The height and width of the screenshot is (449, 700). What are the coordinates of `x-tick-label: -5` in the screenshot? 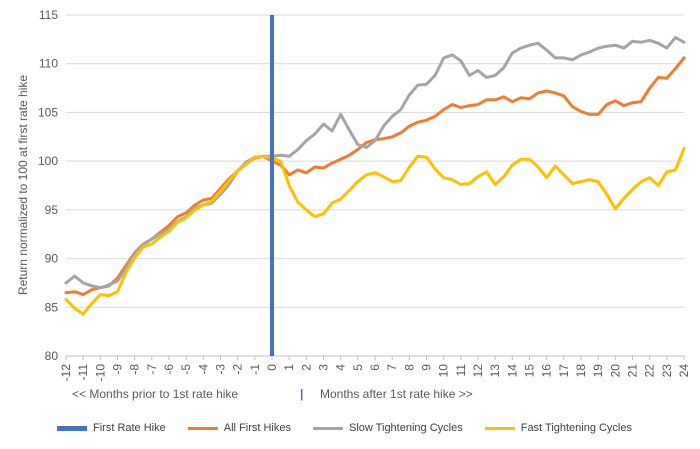 It's located at (186, 369).